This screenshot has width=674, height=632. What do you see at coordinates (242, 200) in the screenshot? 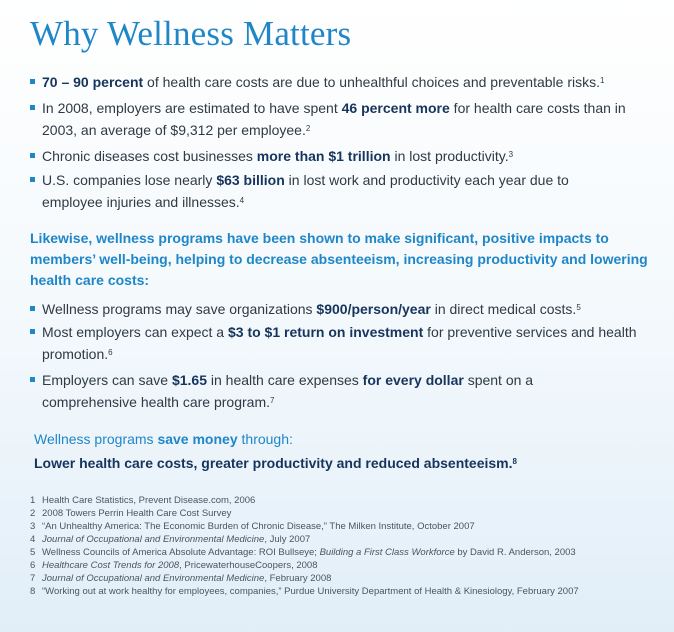
I see `footnote-ref: 4` at bounding box center [242, 200].